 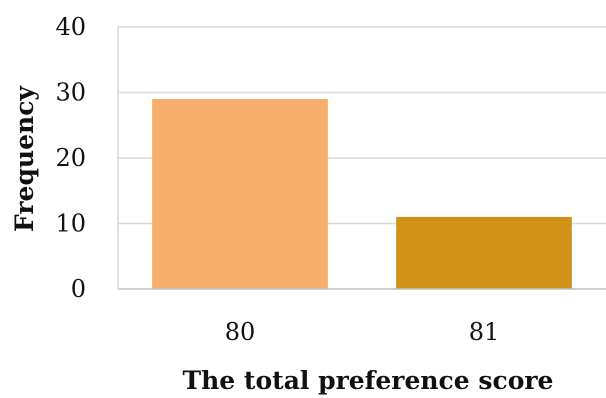 What do you see at coordinates (240, 332) in the screenshot?
I see `x-tick-label: 80` at bounding box center [240, 332].